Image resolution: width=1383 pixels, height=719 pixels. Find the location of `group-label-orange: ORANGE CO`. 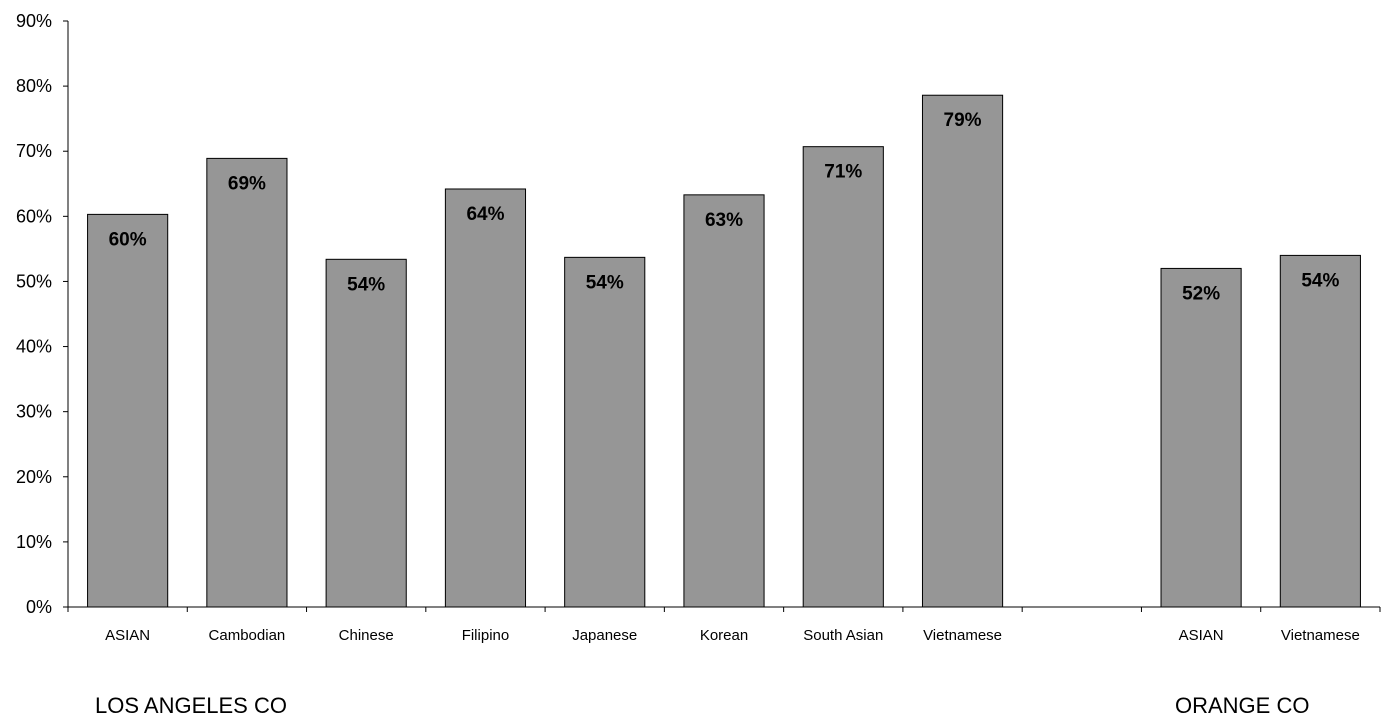

group-label-orange: ORANGE CO is located at coordinates (1242, 705).